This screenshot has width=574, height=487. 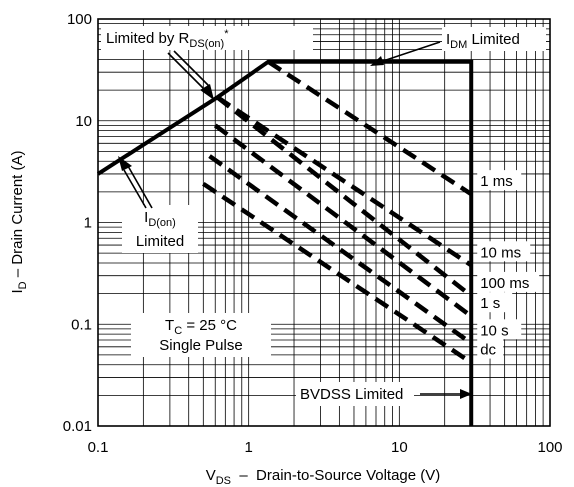 What do you see at coordinates (162, 223) in the screenshot?
I see `id-on-label-sub: D(on)` at bounding box center [162, 223].